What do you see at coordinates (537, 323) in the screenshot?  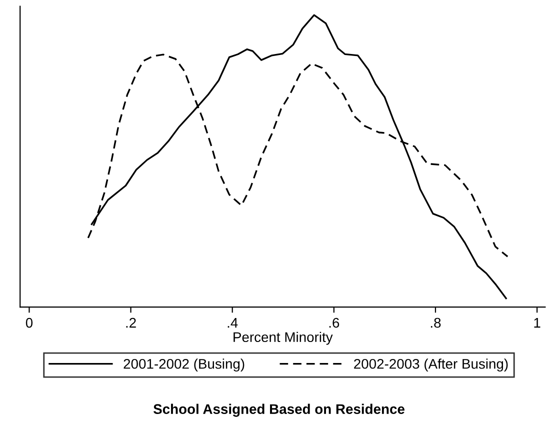 I see `x-tick-label: 1` at bounding box center [537, 323].